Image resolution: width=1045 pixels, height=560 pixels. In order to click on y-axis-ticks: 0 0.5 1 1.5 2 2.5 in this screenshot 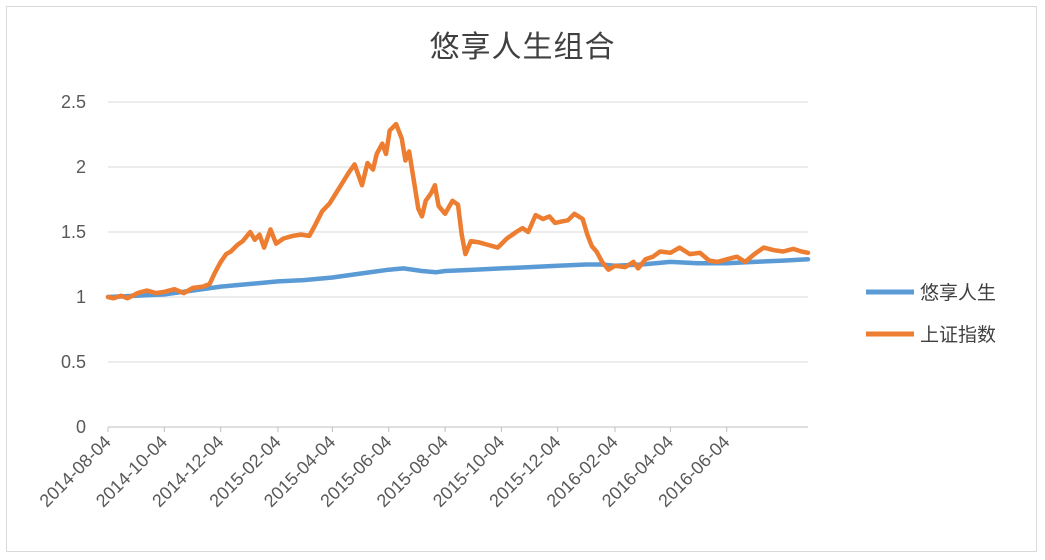, I will do `click(73, 264)`.